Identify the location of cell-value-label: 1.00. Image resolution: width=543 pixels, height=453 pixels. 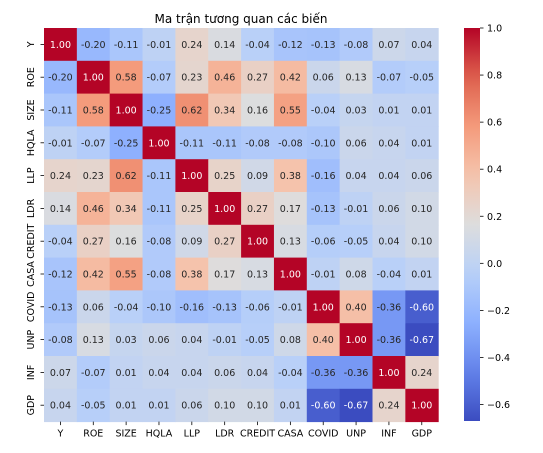
(126, 111).